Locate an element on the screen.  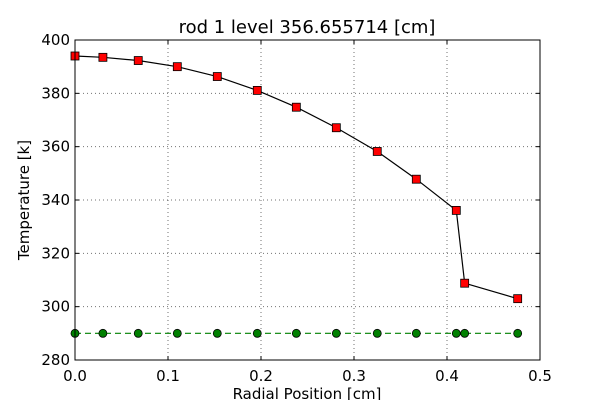
y-tick-label: 300 is located at coordinates (55, 307).